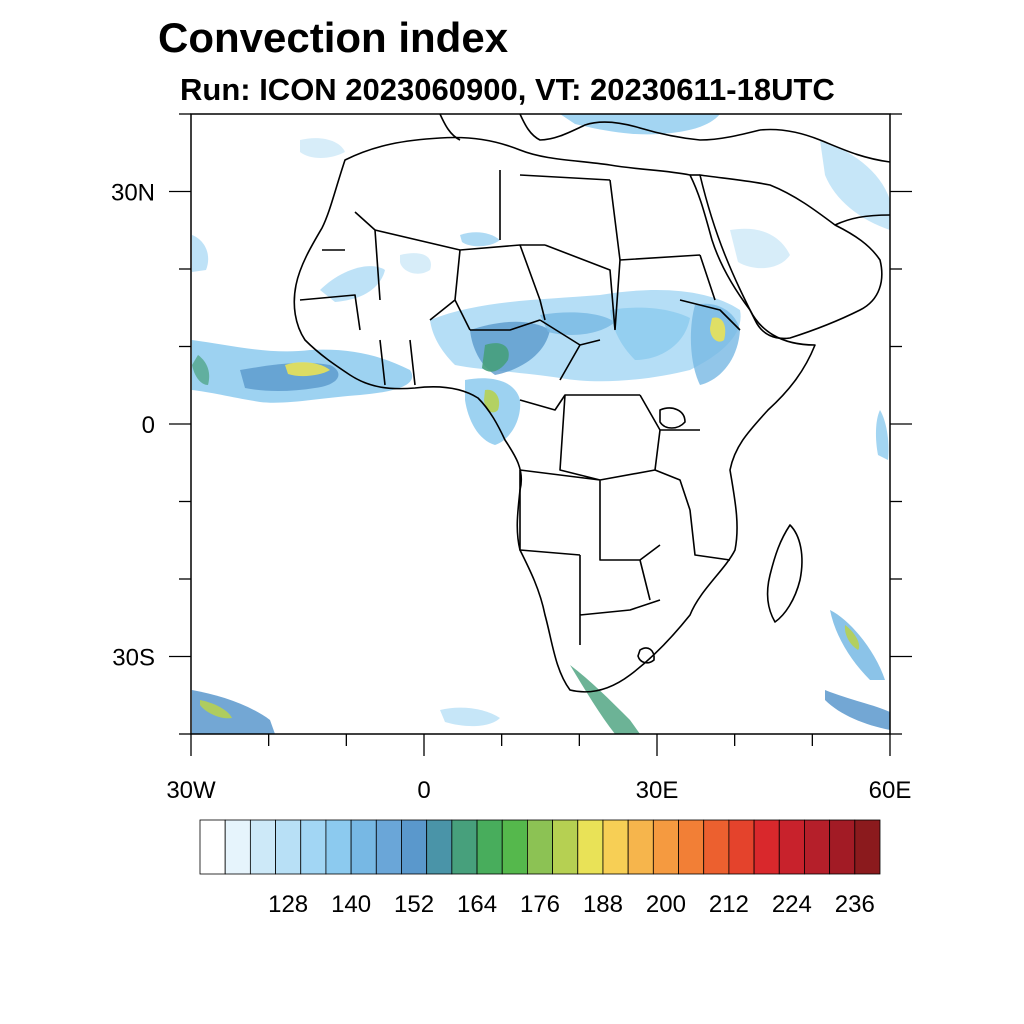 This screenshot has width=1024, height=1024. Describe the element at coordinates (288, 904) in the screenshot. I see `colorbar-label: 128` at that location.